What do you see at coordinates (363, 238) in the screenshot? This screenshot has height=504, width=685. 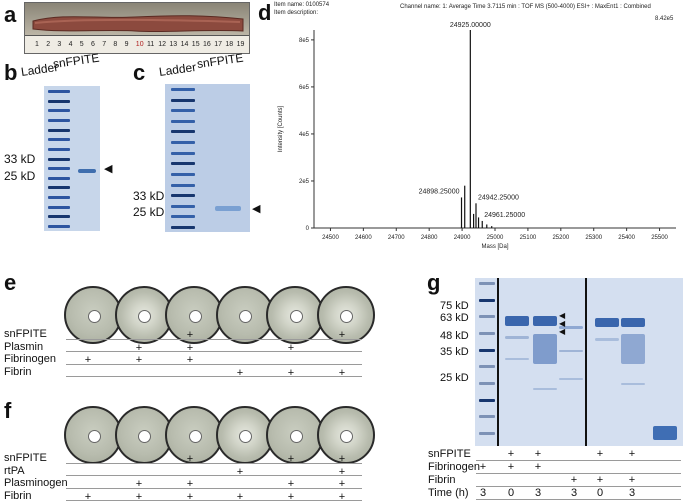 I see `x-tick-label: 24600` at bounding box center [363, 238].